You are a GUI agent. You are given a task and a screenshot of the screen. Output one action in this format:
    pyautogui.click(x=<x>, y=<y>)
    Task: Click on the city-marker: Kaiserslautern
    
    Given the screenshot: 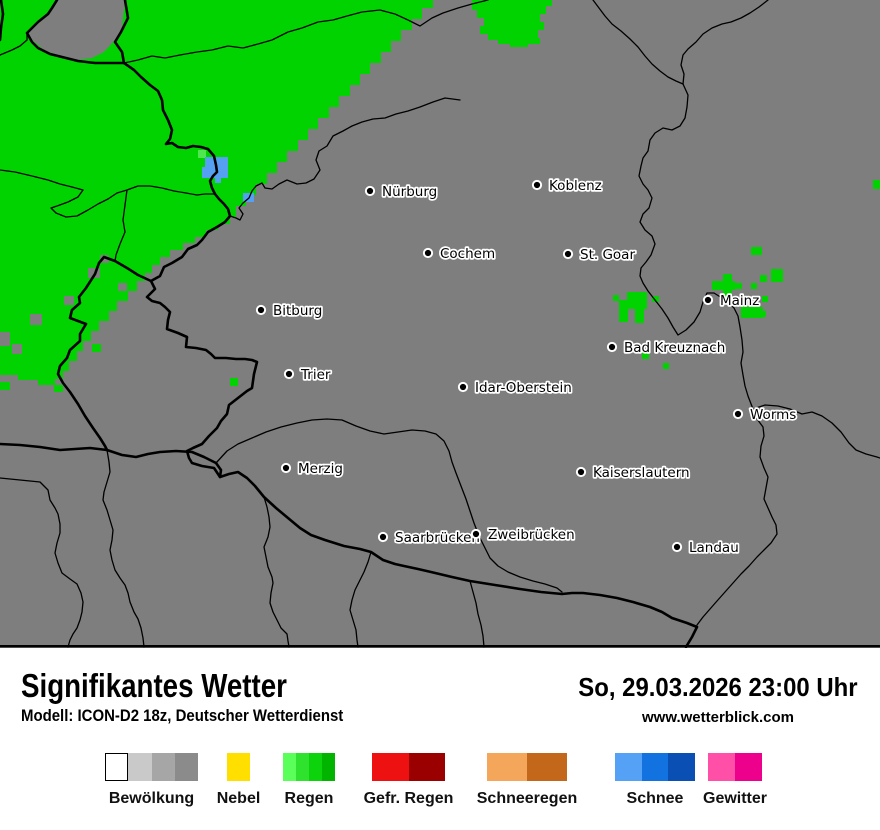 What is the action you would take?
    pyautogui.click(x=633, y=472)
    